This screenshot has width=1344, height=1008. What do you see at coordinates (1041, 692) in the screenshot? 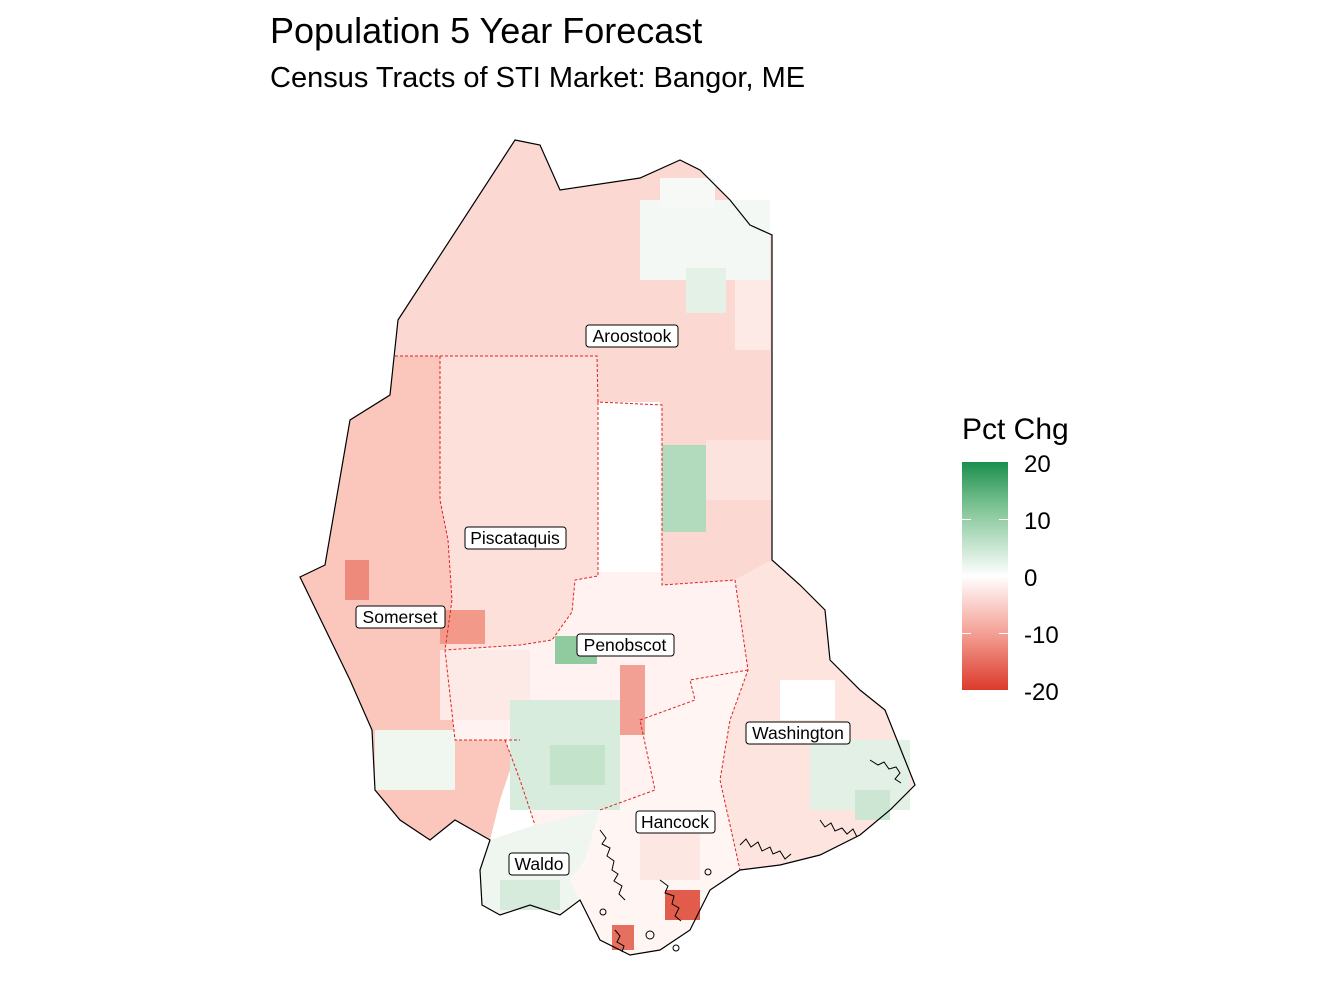
I see `legend-tick-neg20: -20` at bounding box center [1041, 692].